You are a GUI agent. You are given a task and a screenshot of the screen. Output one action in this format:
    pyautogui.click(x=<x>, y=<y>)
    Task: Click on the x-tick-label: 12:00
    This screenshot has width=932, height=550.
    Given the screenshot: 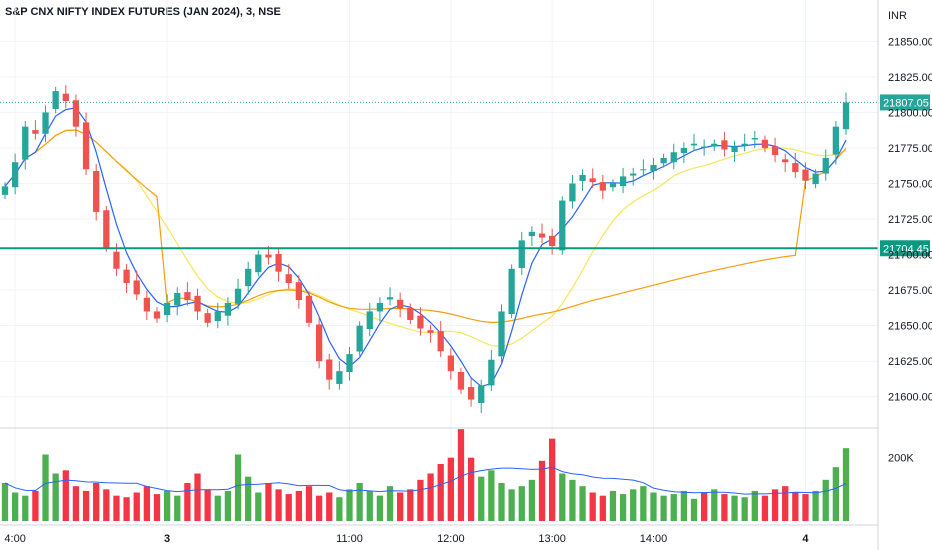 What is the action you would take?
    pyautogui.click(x=451, y=539)
    